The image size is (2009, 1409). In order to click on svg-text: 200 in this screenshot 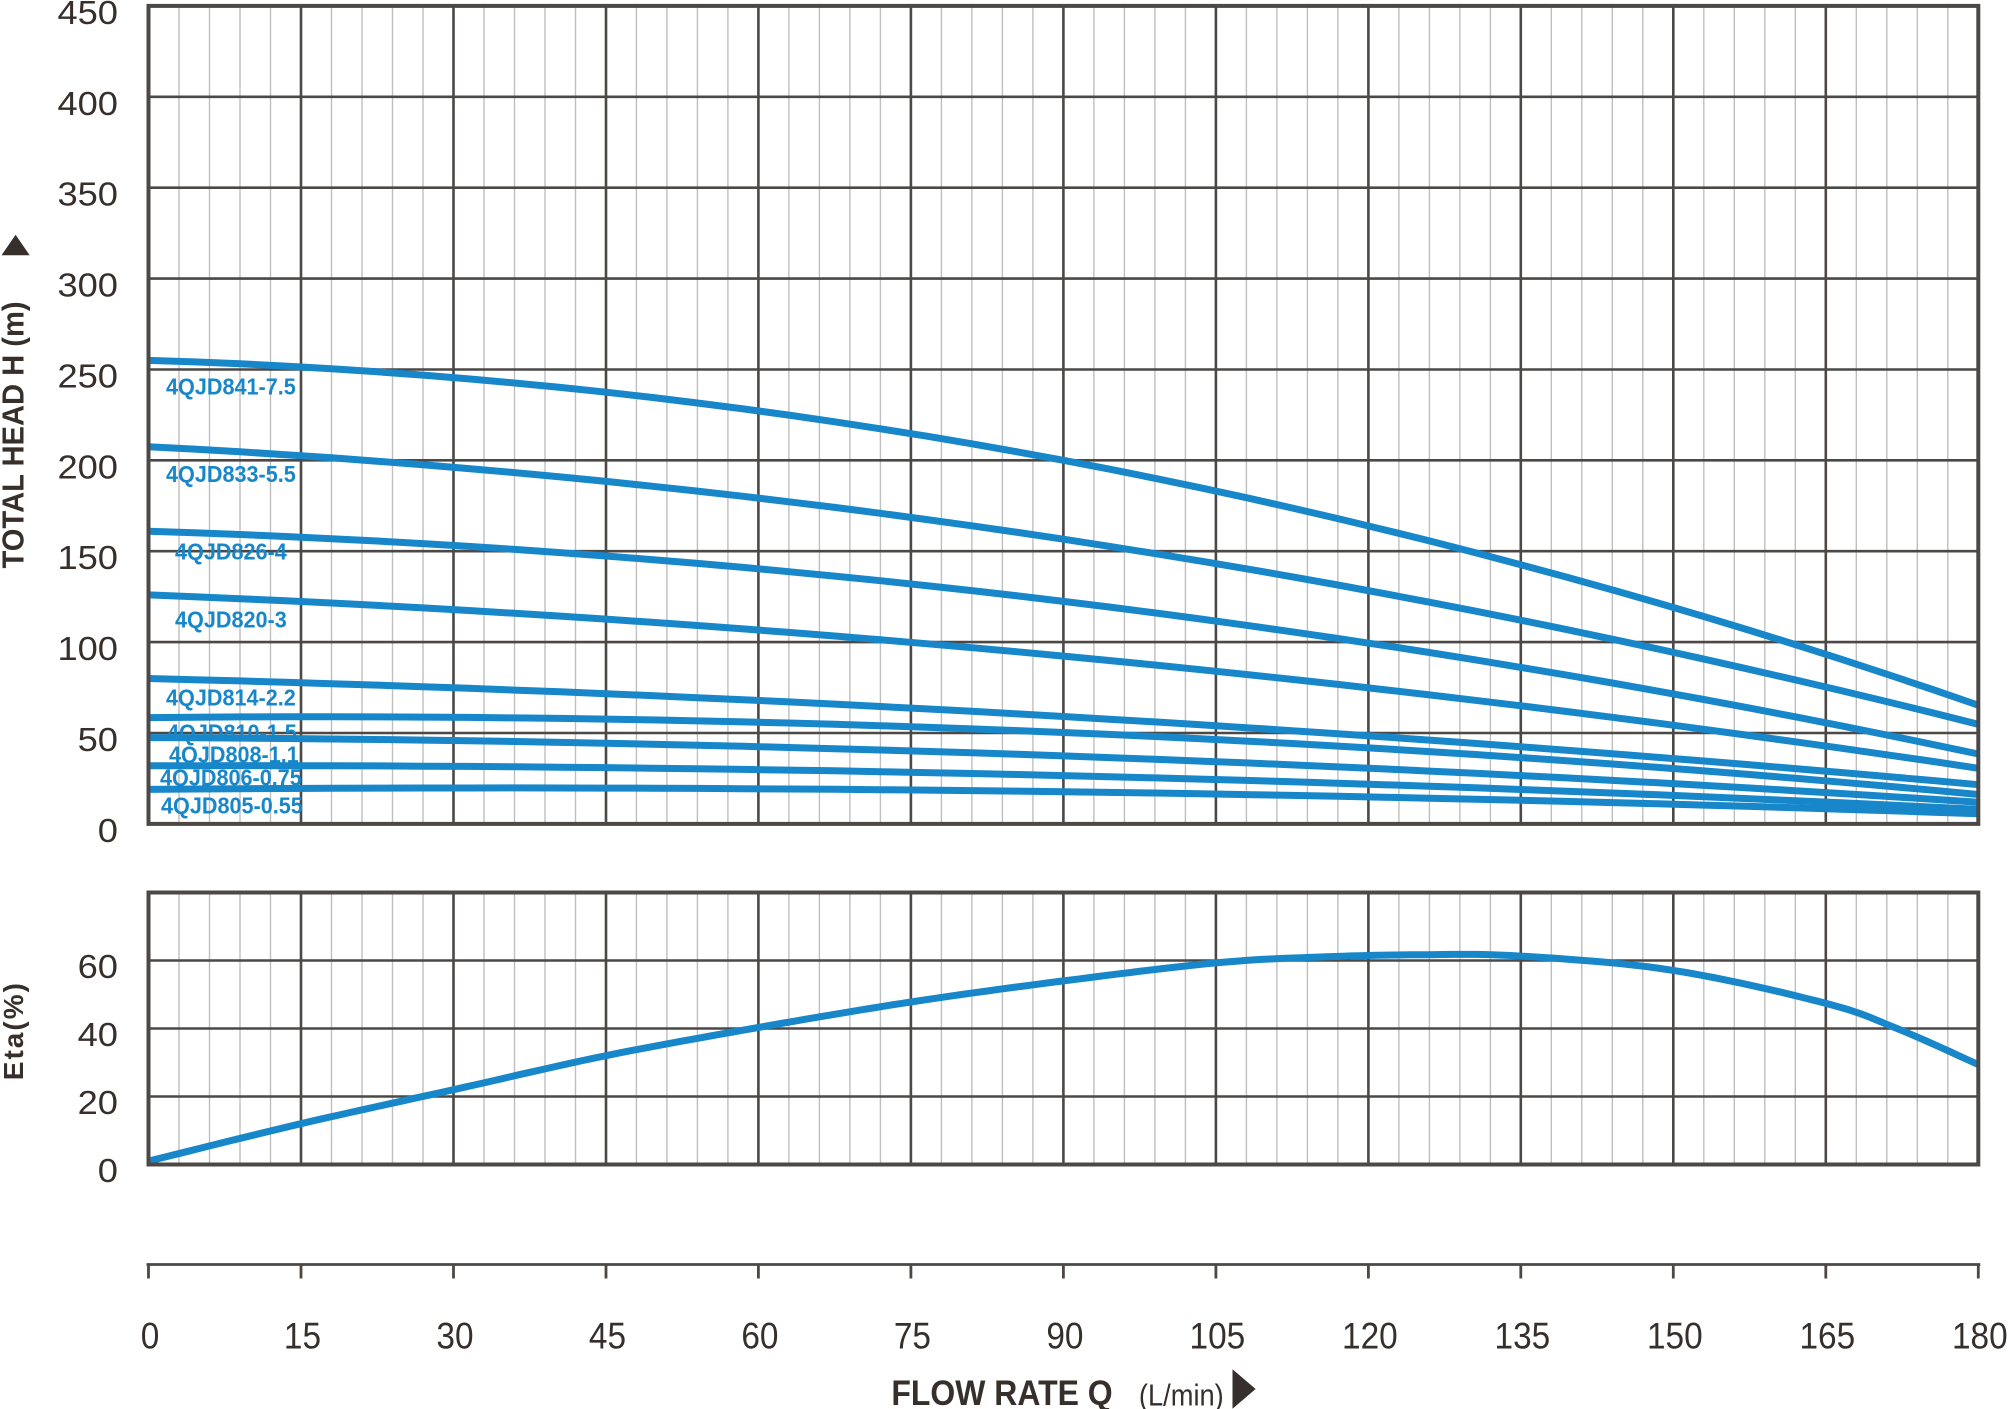, I will do `click(87, 468)`.